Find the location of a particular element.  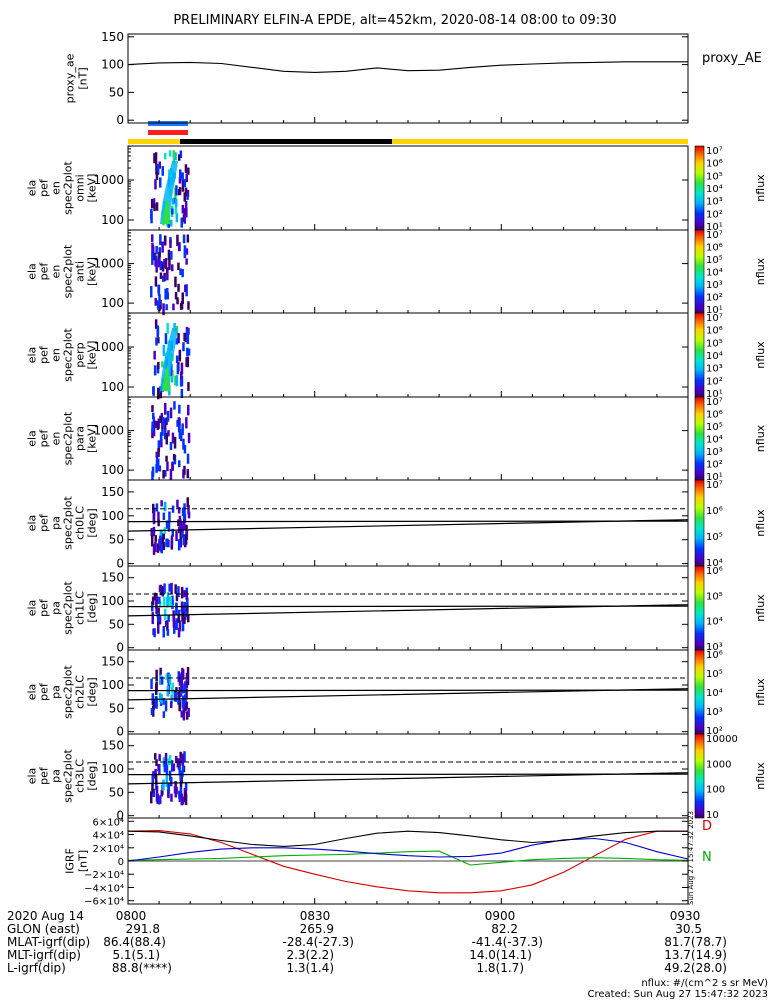

day-night-bar-day is located at coordinates (540, 141).